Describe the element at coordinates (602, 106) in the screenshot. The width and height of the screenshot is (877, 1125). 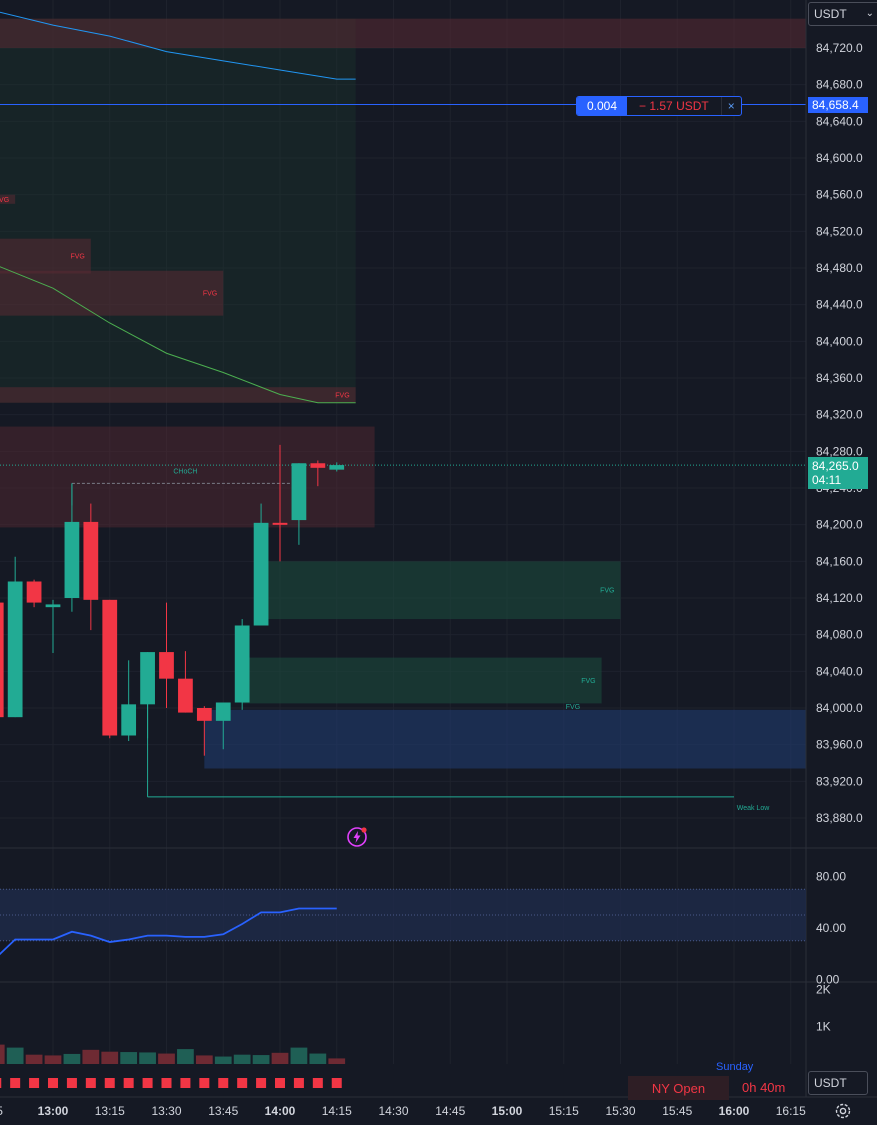
I see `position-quantity: 0.004` at that location.